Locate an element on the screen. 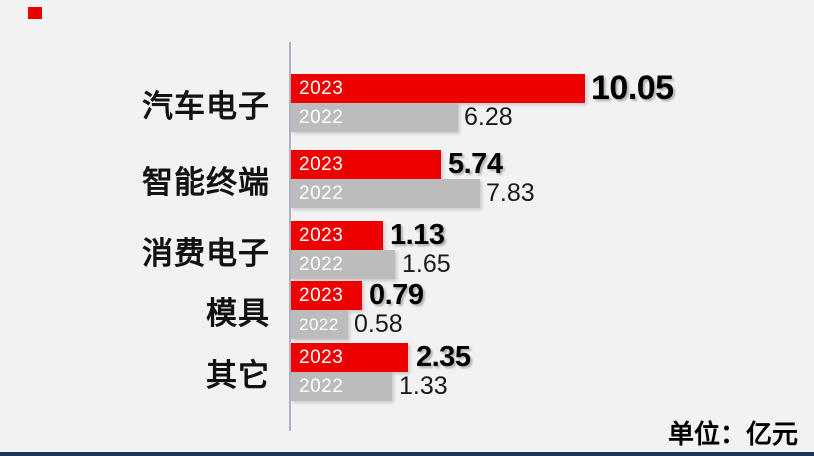 The height and width of the screenshot is (456, 814). bar-group-molds: 模具 2023 2022 0.79 0.58 is located at coordinates (407, 309).